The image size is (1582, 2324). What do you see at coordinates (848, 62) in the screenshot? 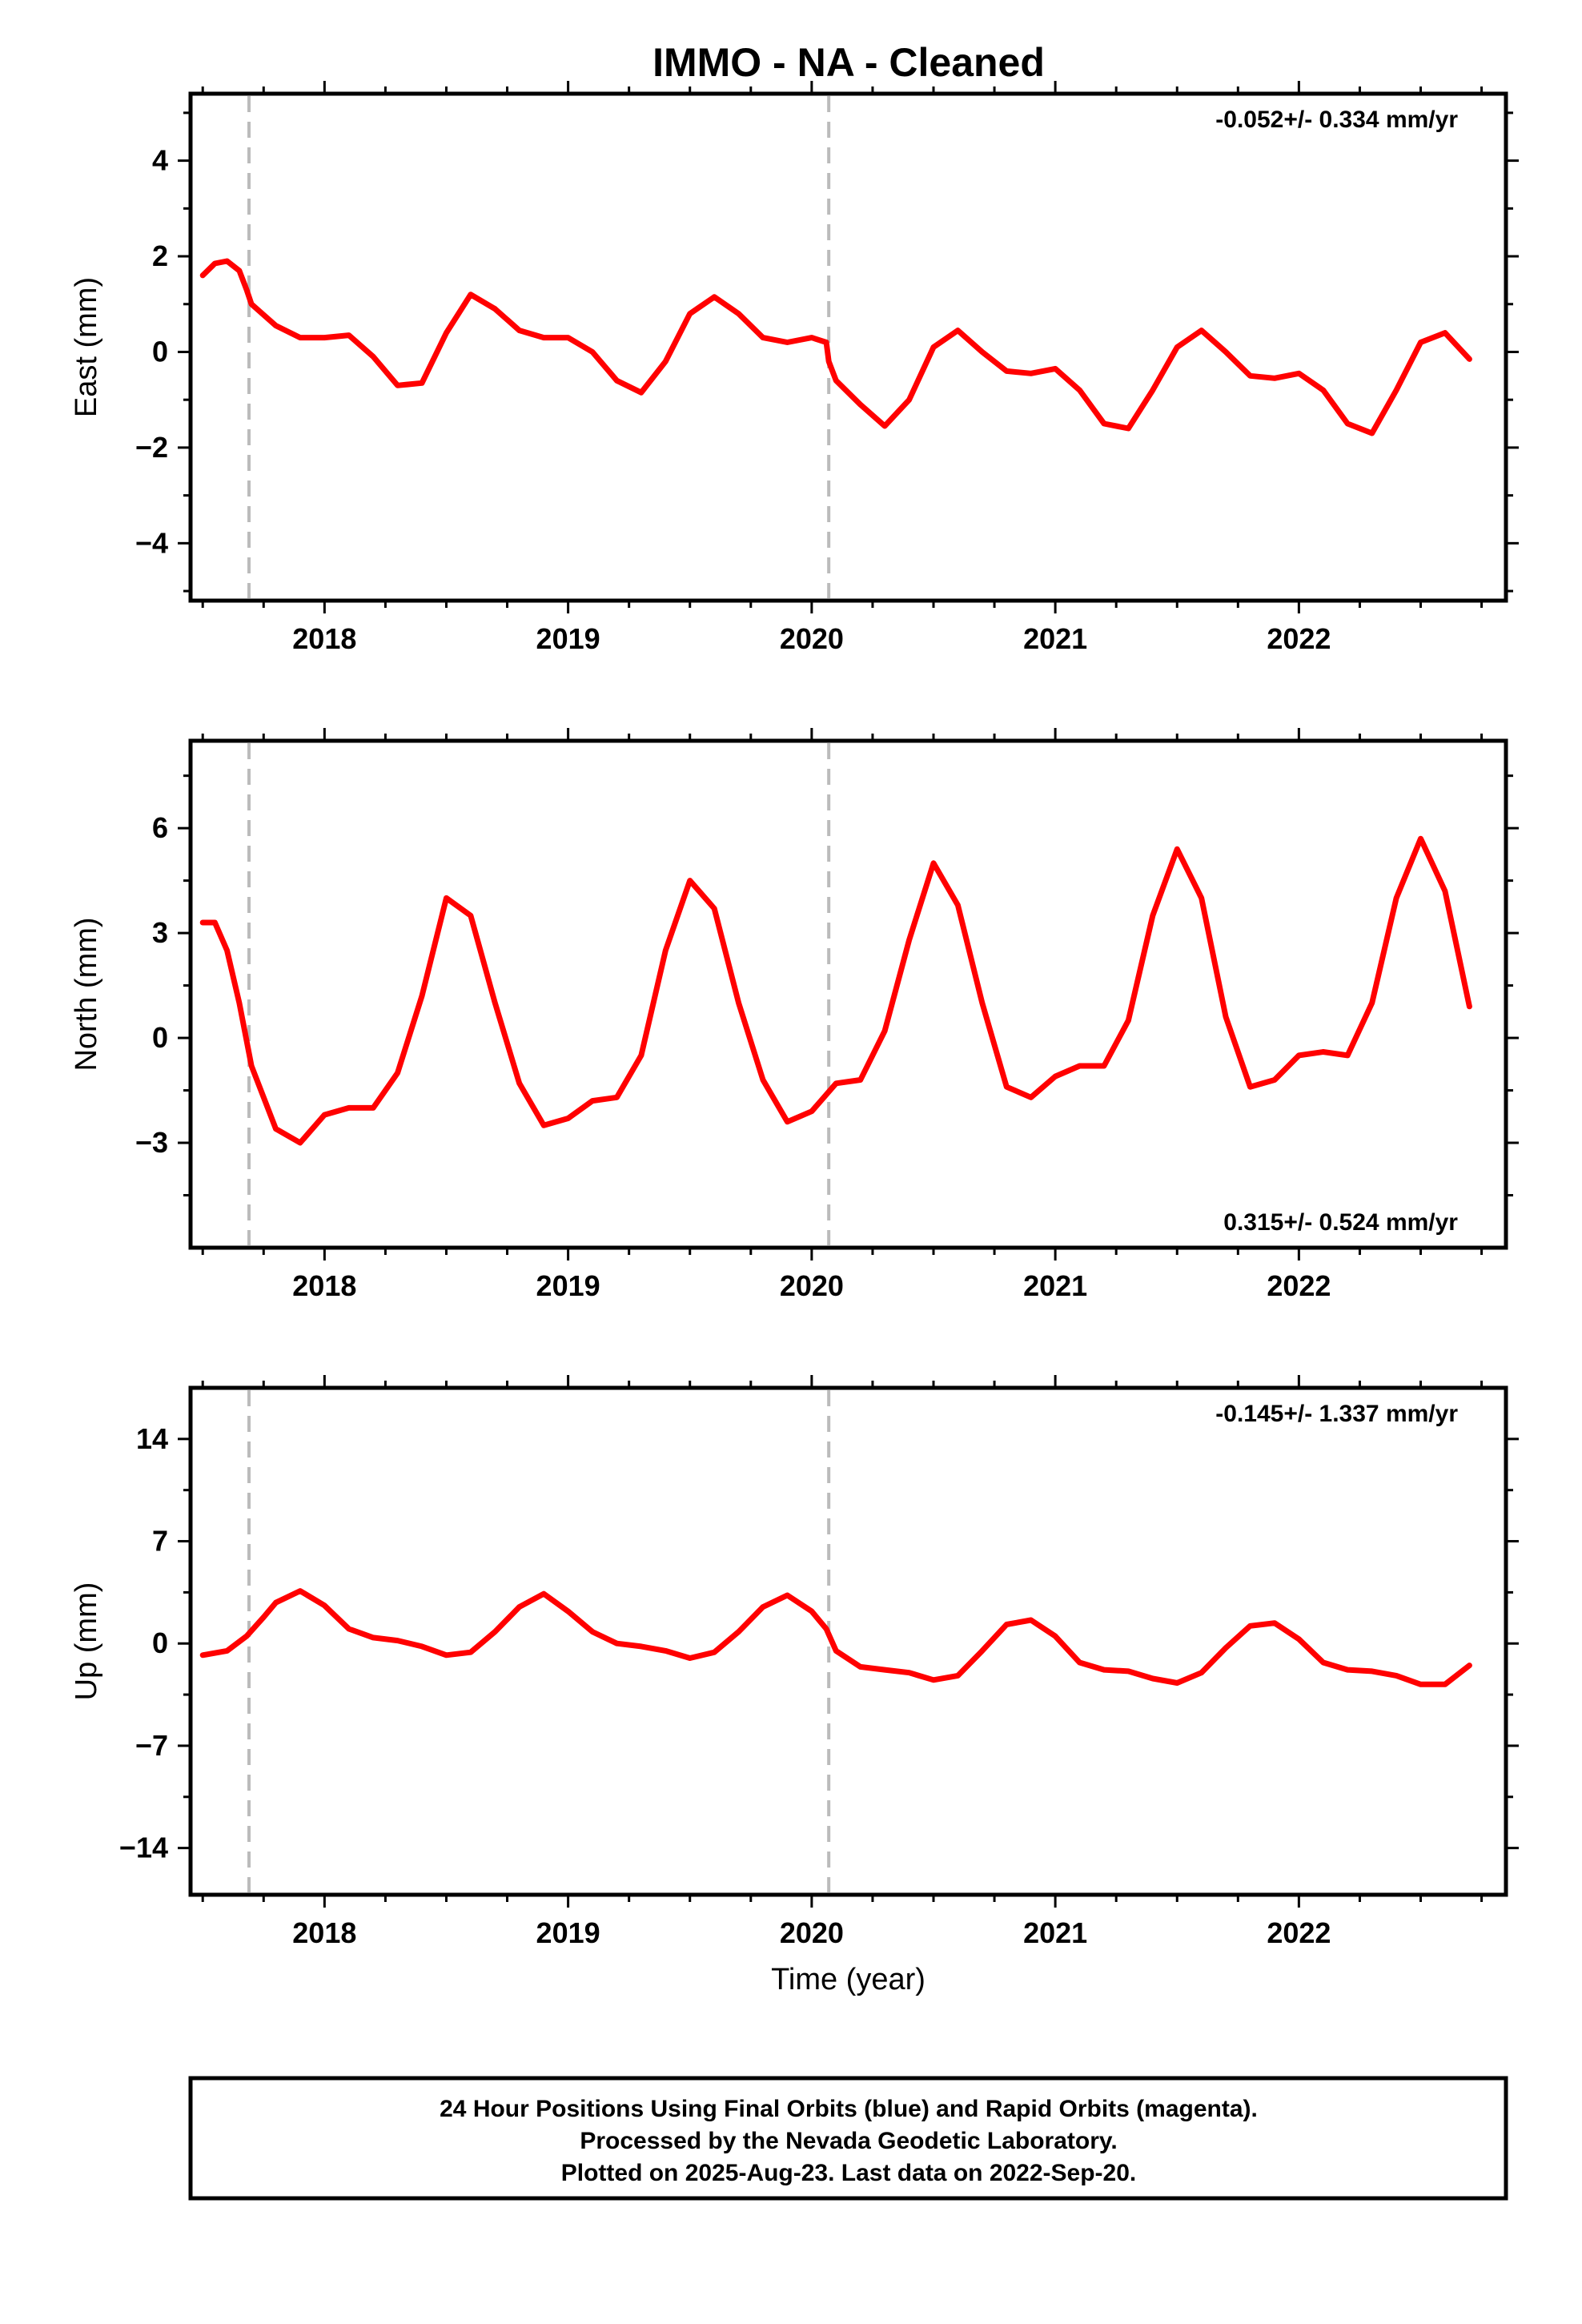
I see `chart-title: IMMO - NA - Cleaned` at bounding box center [848, 62].